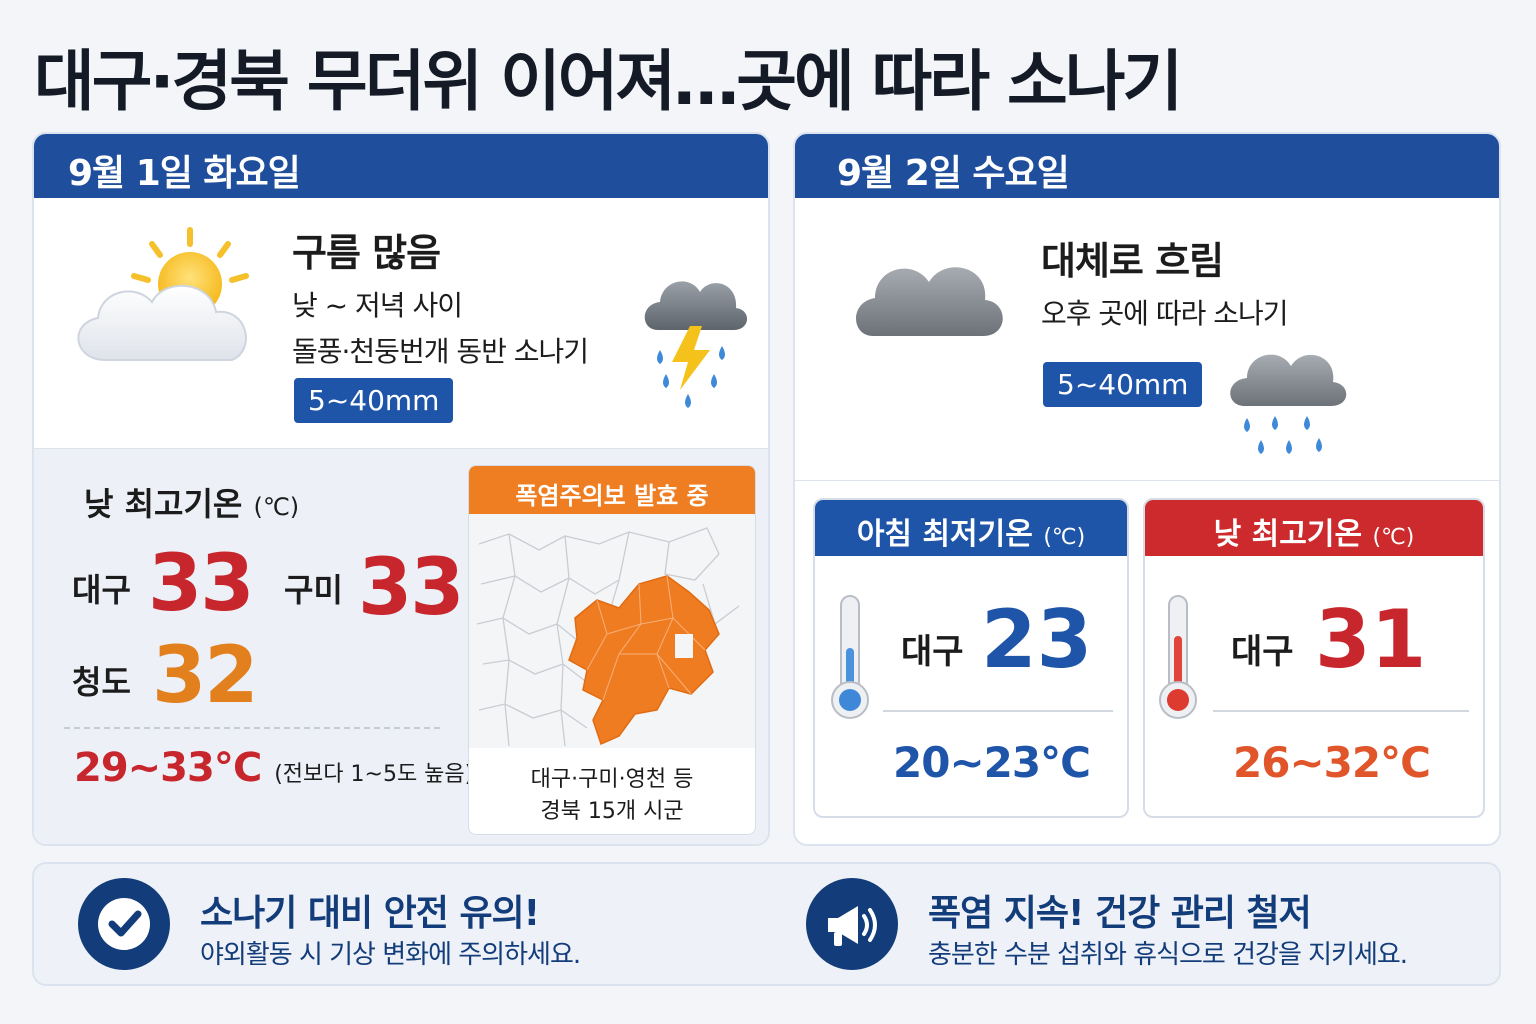  Describe the element at coordinates (124, 924) in the screenshot. I see `checkmark-icon` at that location.